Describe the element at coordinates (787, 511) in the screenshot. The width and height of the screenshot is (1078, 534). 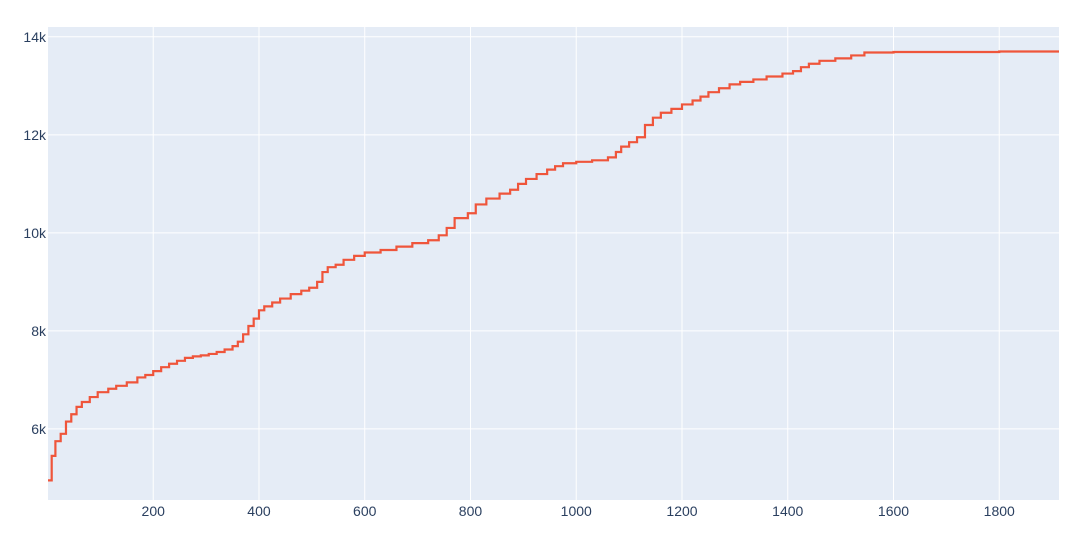
I see `x-tick-label: 1400` at that location.